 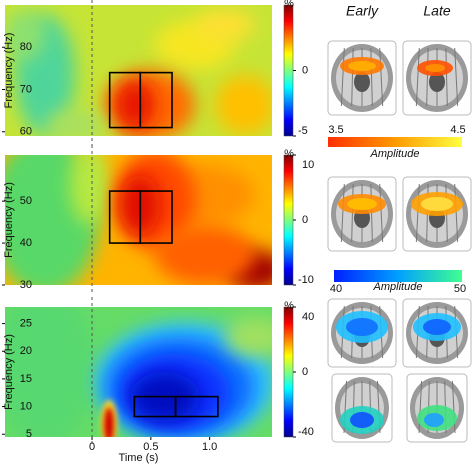 I want to click on colorbar-tick-label: 40, so click(x=308, y=317).